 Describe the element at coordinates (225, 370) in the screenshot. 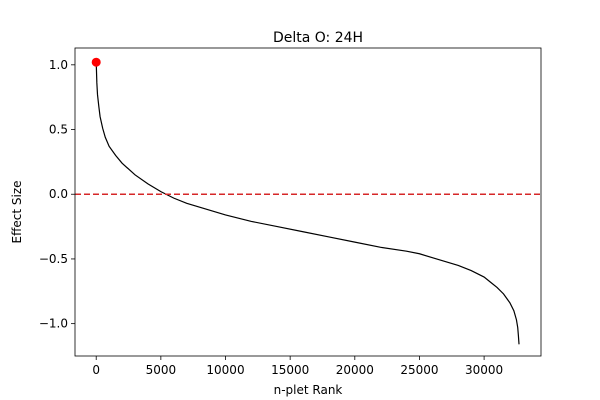

I see `x-tick-label: 10000` at that location.